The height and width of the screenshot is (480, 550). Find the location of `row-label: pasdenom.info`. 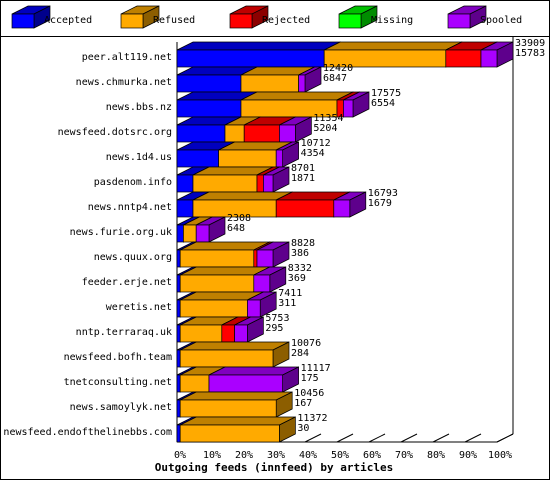

row-label: pasdenom.info is located at coordinates (133, 182).